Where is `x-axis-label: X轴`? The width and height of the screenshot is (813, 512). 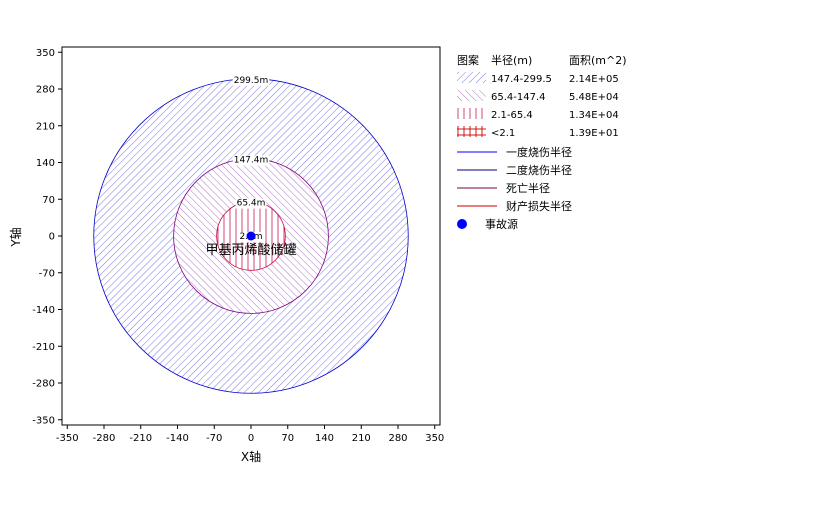 x-axis-label: X轴 is located at coordinates (251, 456).